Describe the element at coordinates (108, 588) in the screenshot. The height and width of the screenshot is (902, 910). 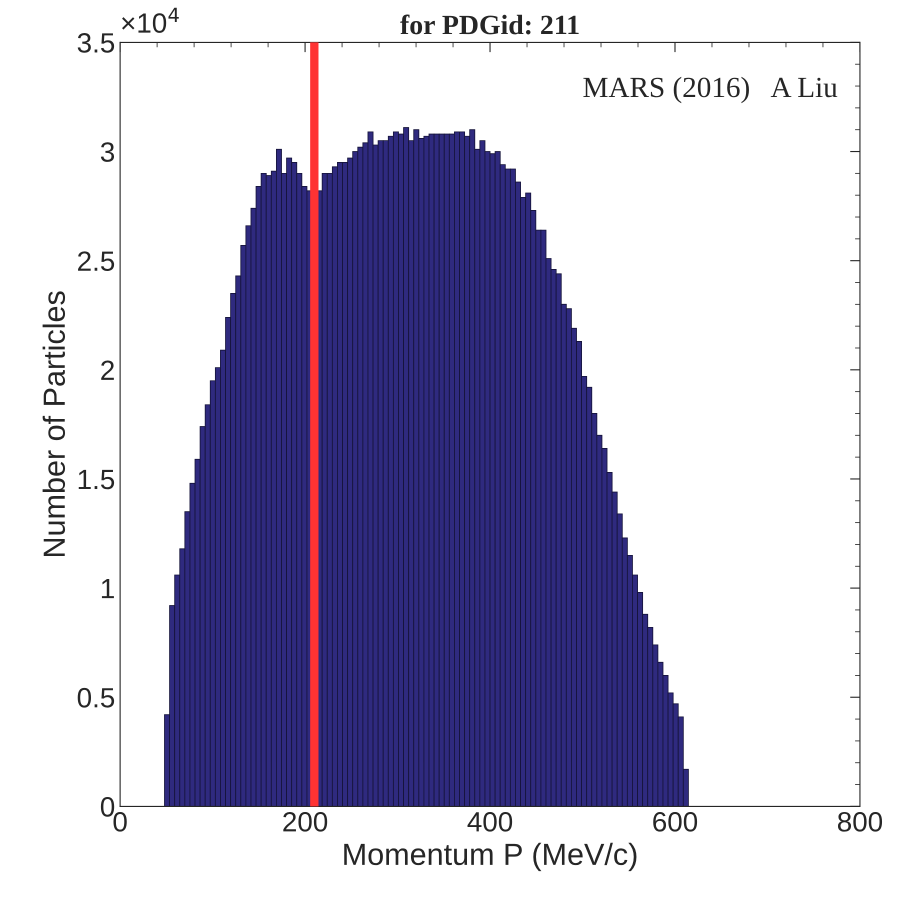
I see `y-tick-label: 1` at that location.